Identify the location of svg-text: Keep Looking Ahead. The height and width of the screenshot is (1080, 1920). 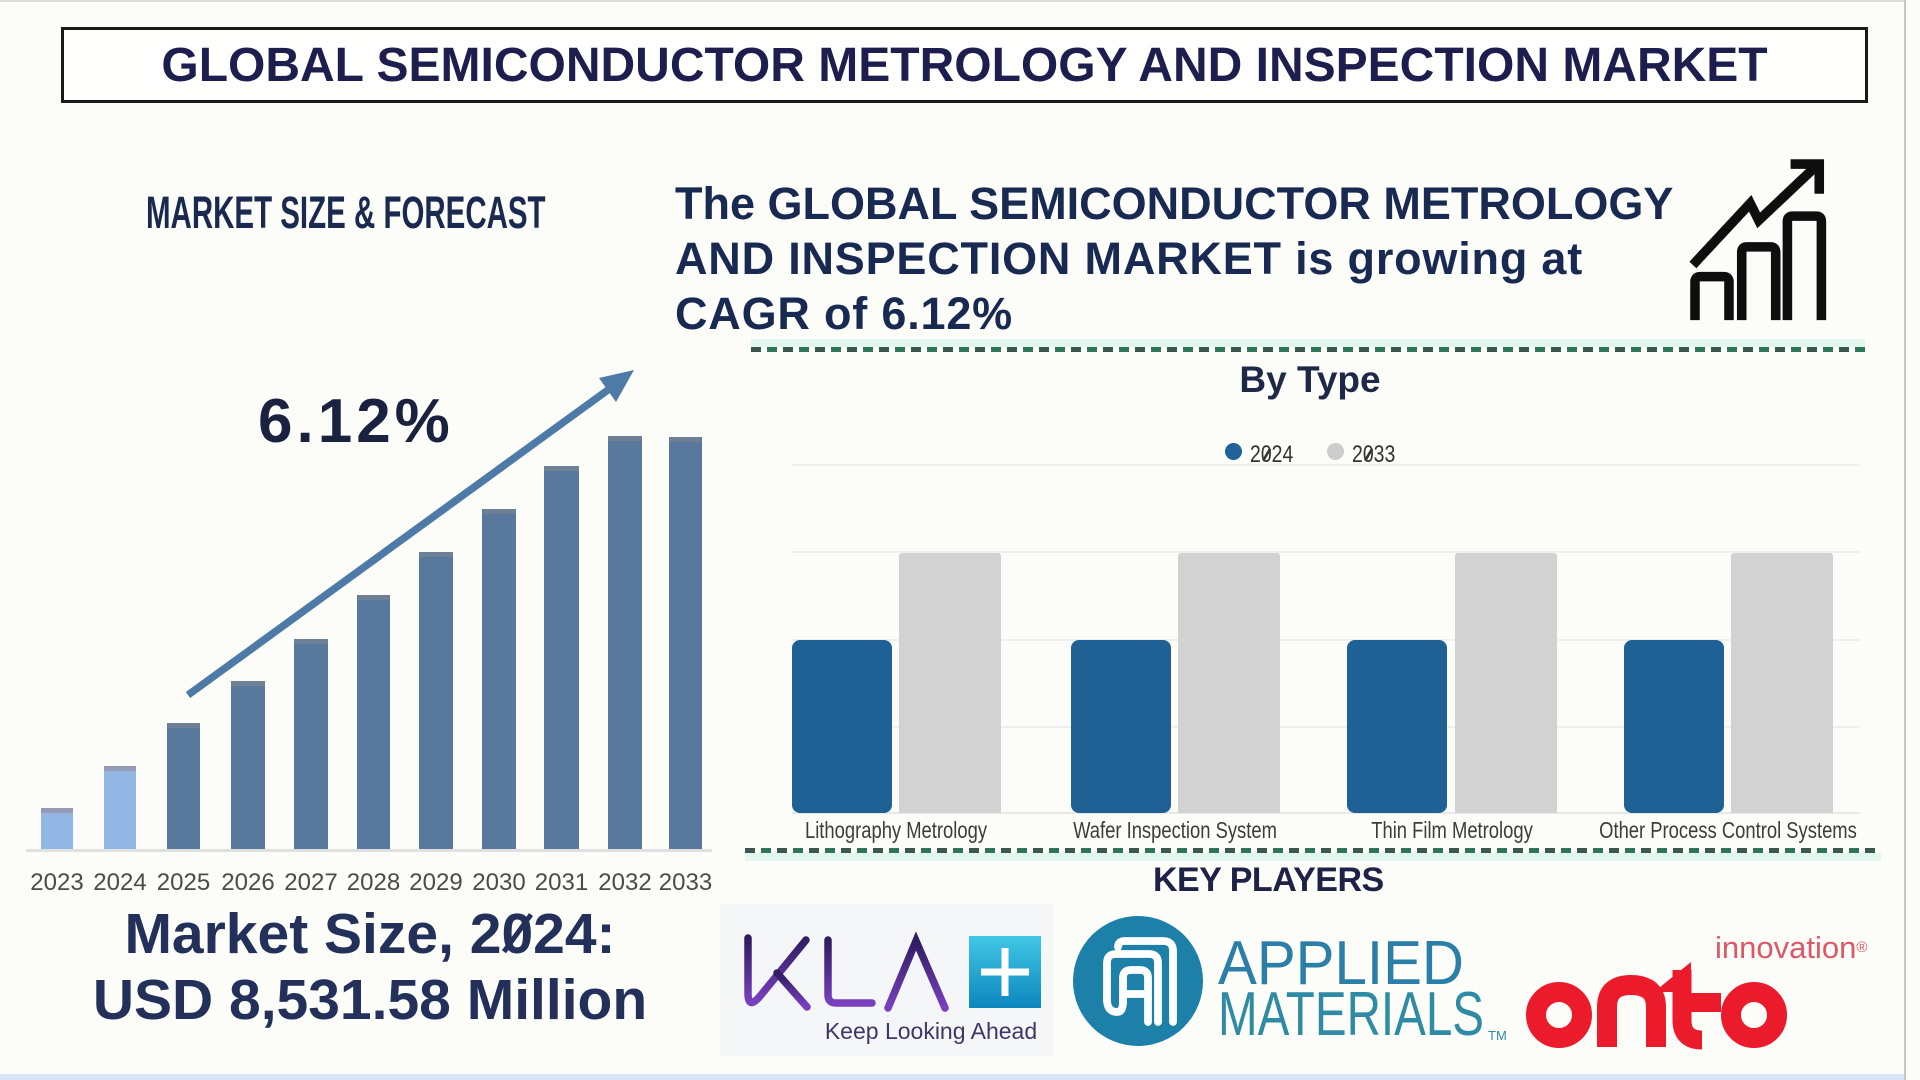
(931, 1031).